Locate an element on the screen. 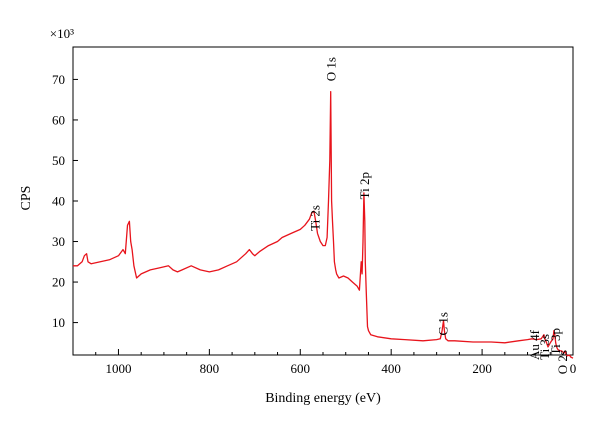 The width and height of the screenshot is (600, 428). peak-label: O 1s is located at coordinates (331, 69).